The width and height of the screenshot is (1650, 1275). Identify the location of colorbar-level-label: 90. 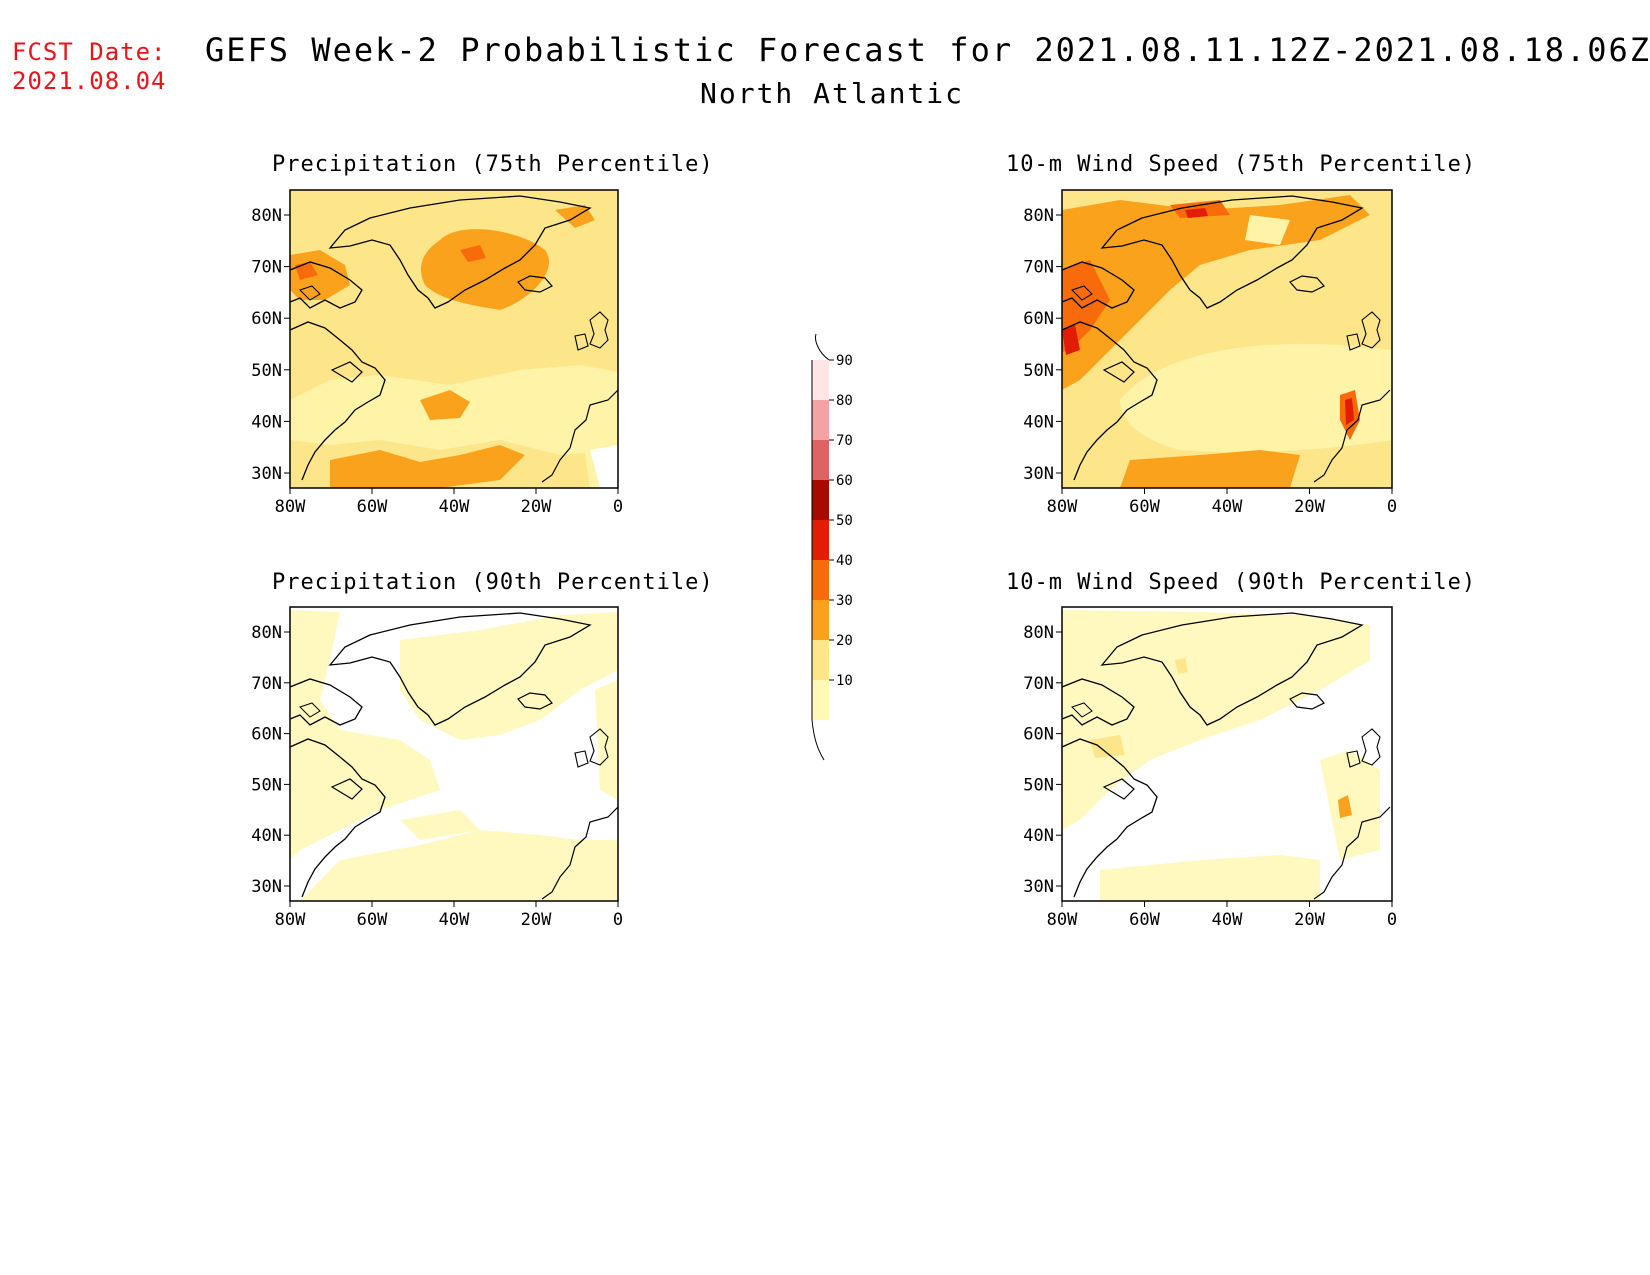
(844, 361).